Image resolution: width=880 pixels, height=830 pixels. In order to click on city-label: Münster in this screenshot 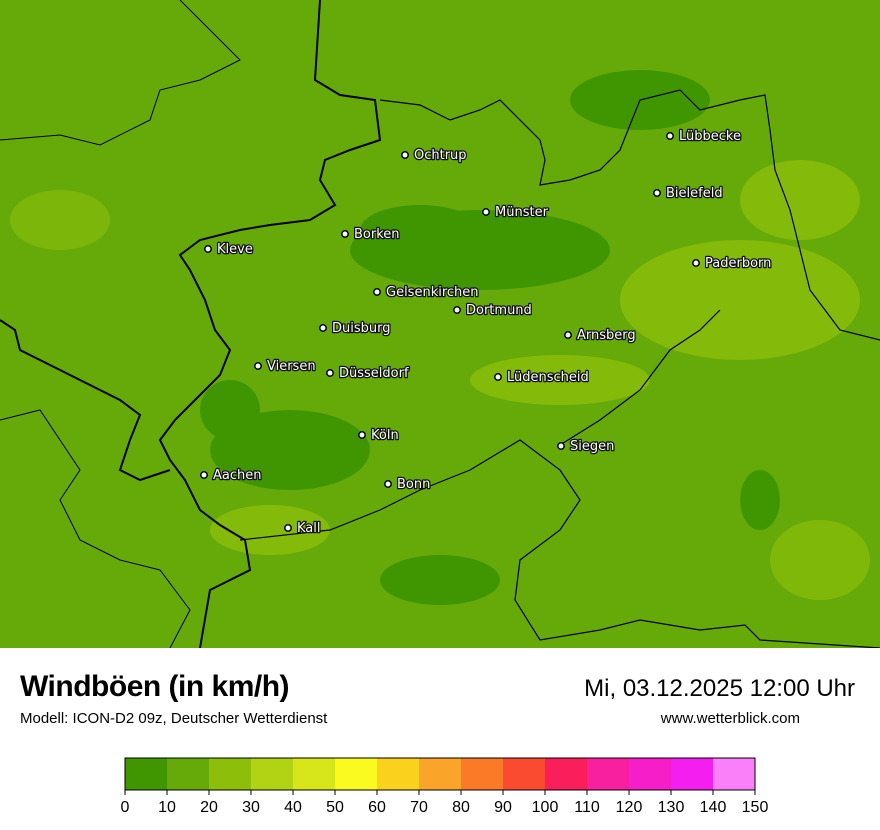, I will do `click(522, 212)`.